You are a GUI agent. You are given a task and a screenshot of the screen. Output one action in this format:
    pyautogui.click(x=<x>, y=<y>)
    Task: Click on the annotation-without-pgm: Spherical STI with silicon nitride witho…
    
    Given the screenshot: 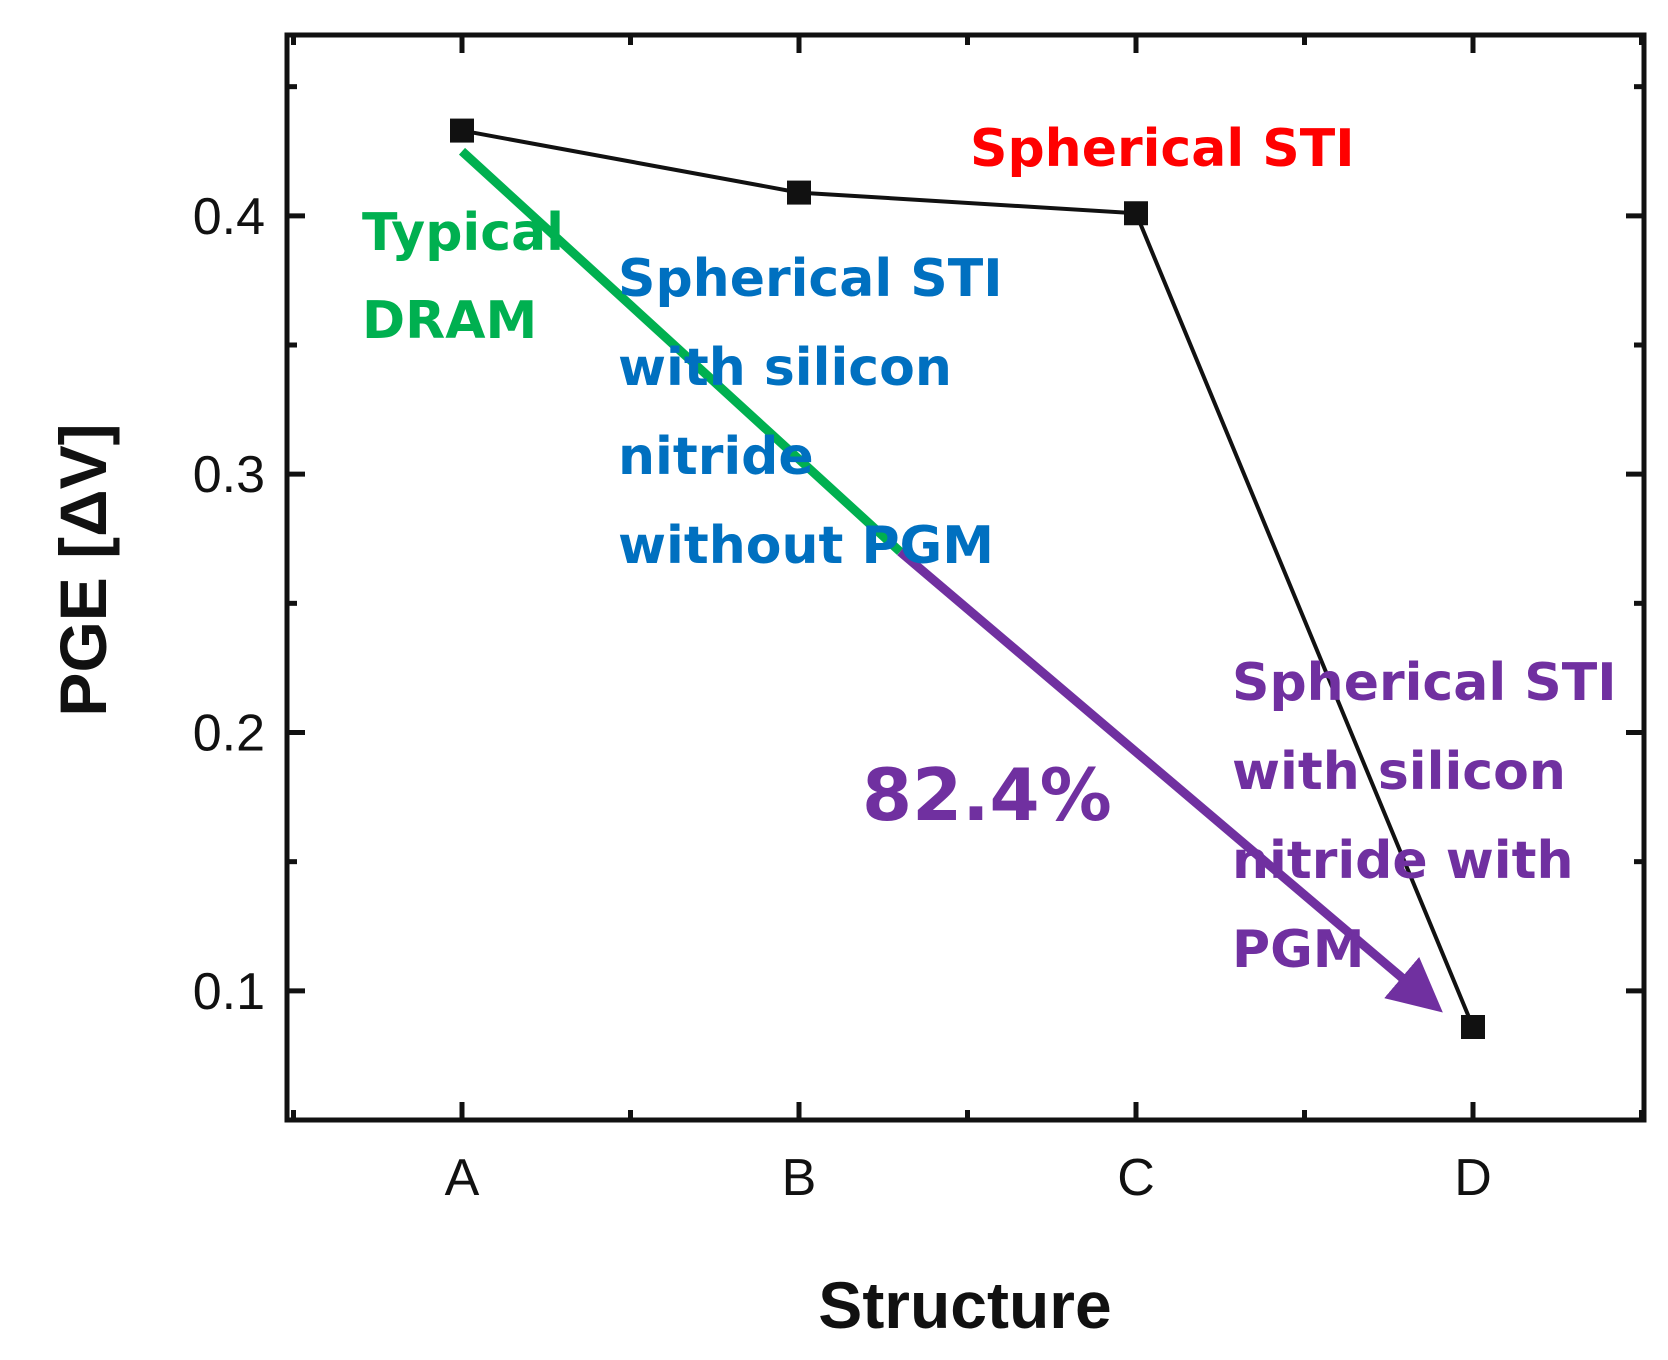 What is the action you would take?
    pyautogui.click(x=819, y=412)
    